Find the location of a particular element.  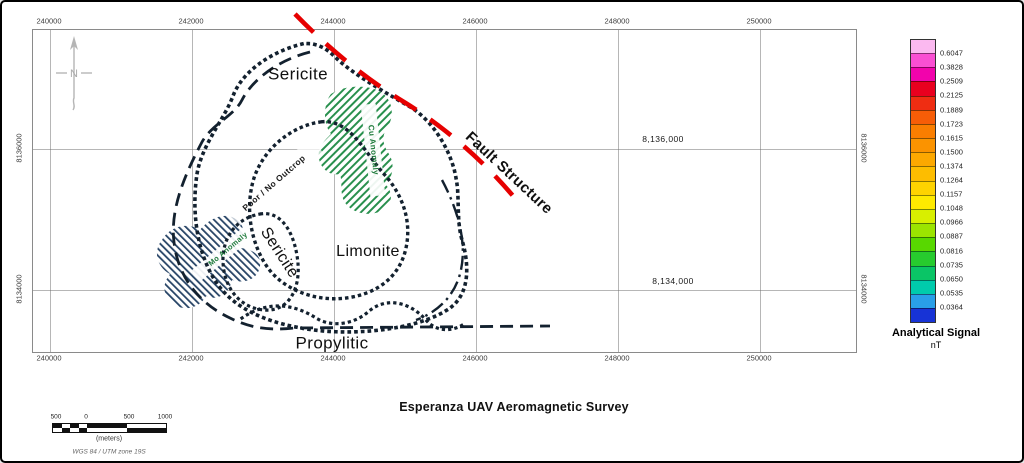

map-title: Esperanza UAV Aeromagnetic Survey is located at coordinates (514, 407).